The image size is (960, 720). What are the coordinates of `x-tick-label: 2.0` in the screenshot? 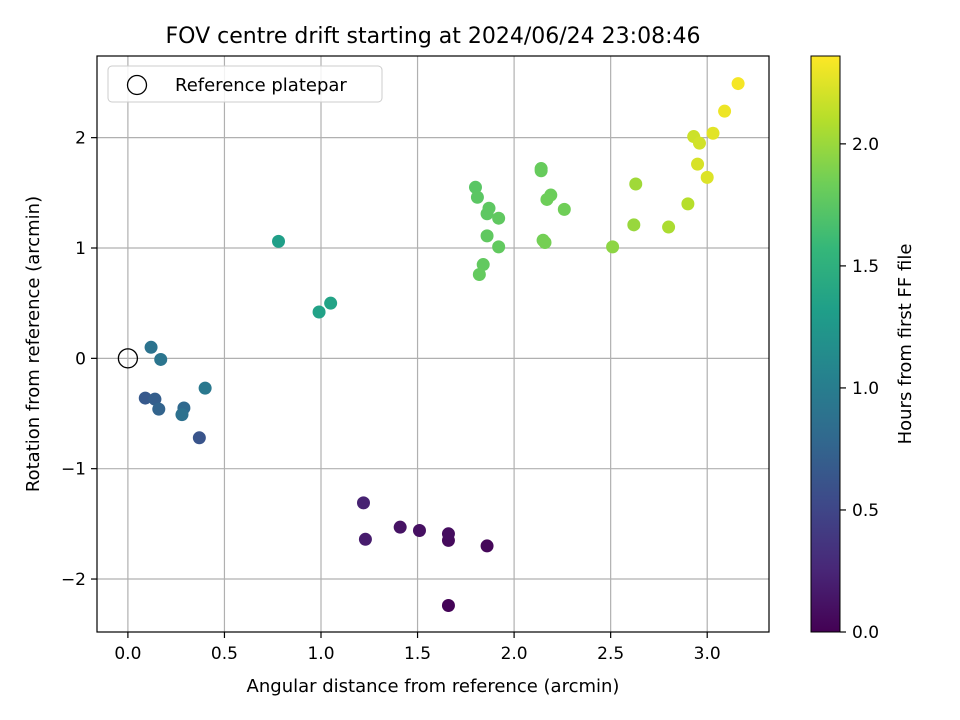 It's located at (514, 654).